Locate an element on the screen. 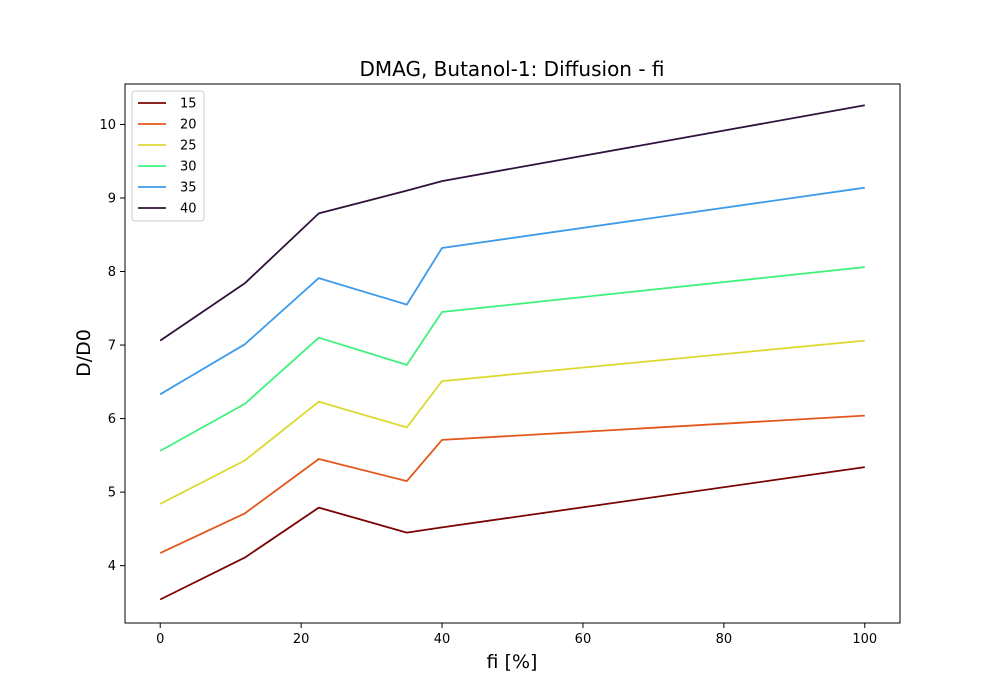 This screenshot has height=700, width=1000. y-tick-label: 9 is located at coordinates (112, 198).